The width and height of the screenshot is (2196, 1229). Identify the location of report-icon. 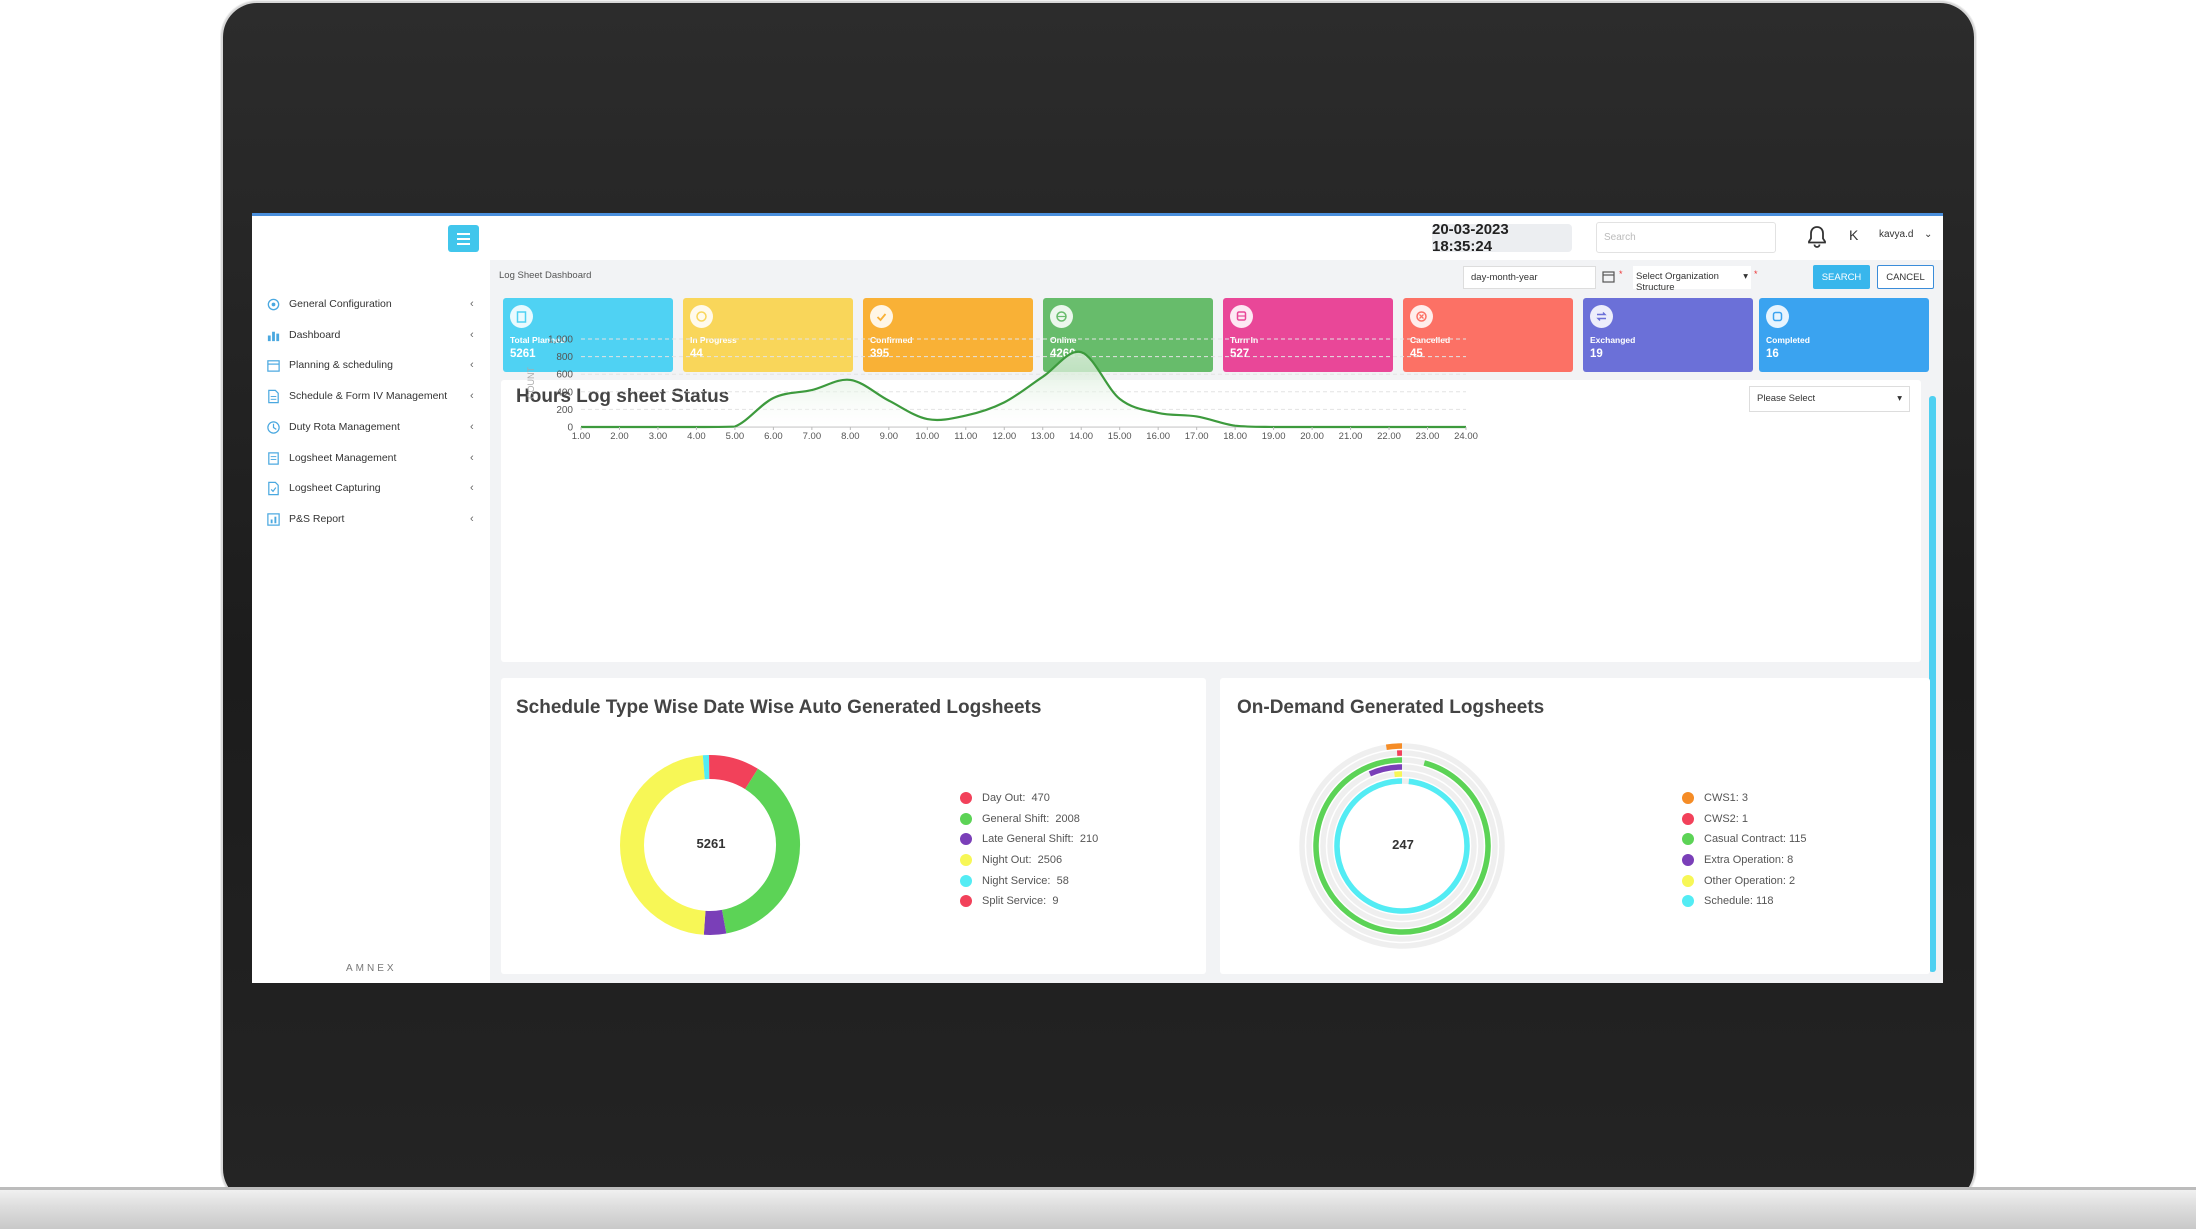
(273, 519).